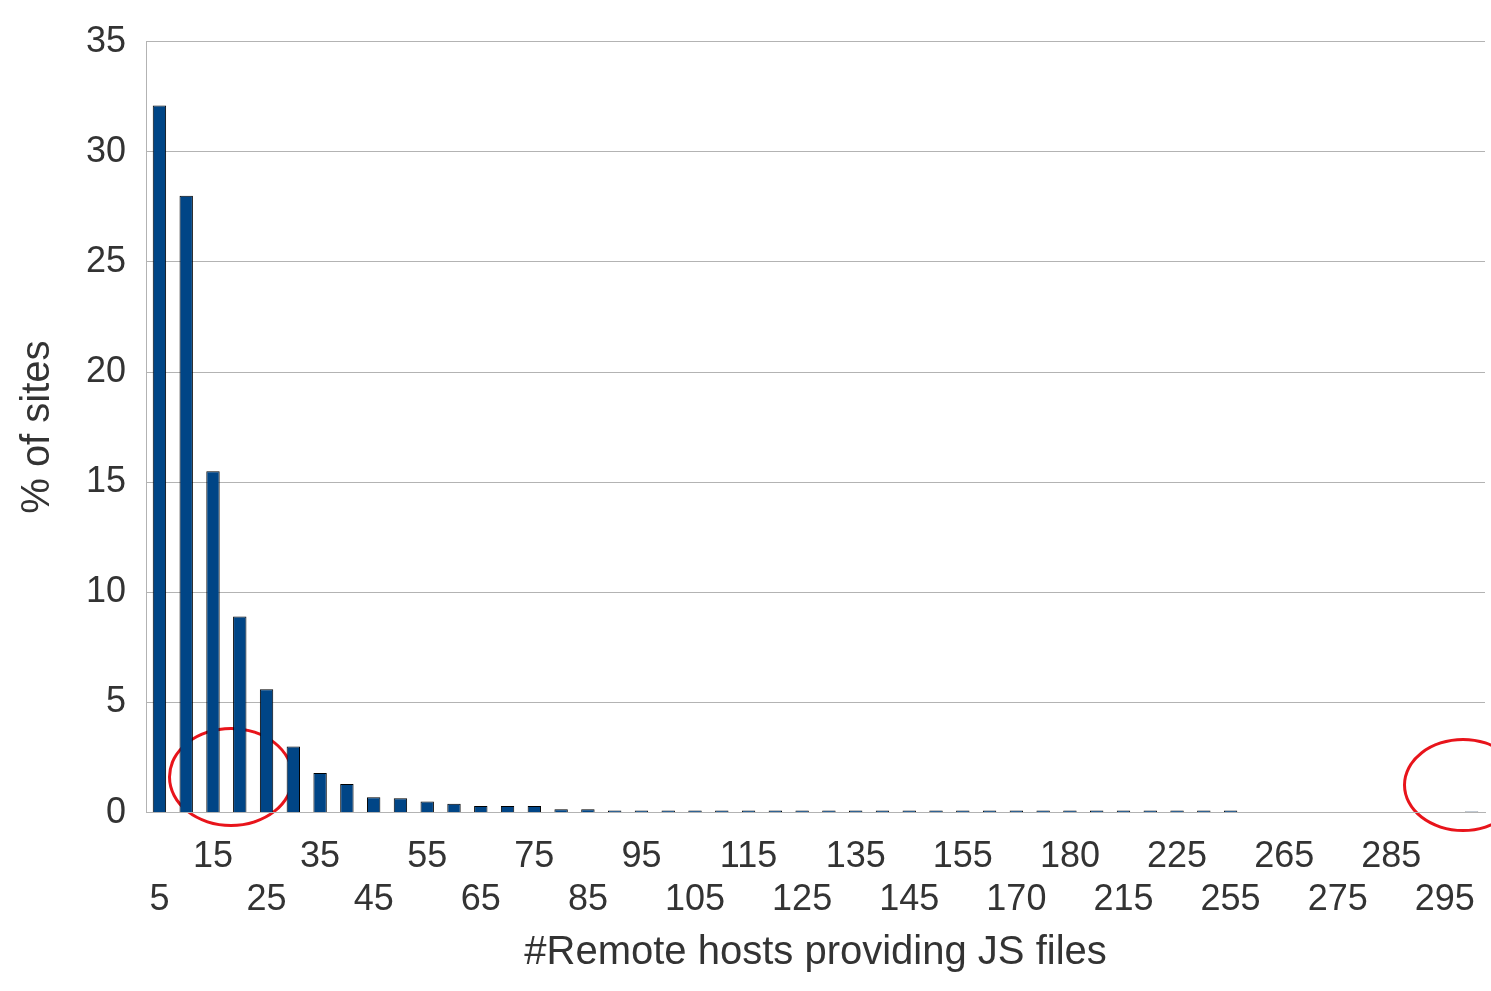 The width and height of the screenshot is (1491, 991). Describe the element at coordinates (106, 149) in the screenshot. I see `y-tick-label: 30` at that location.